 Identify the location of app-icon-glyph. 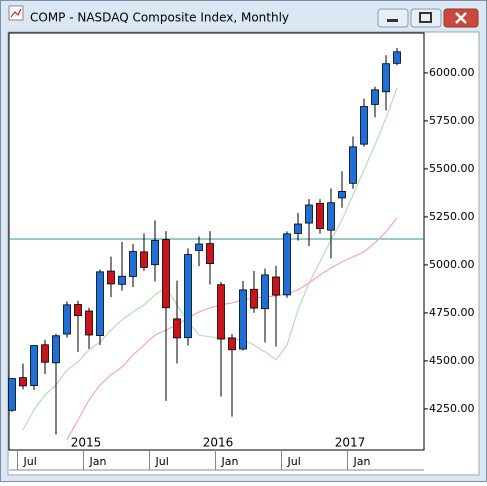
(16, 13).